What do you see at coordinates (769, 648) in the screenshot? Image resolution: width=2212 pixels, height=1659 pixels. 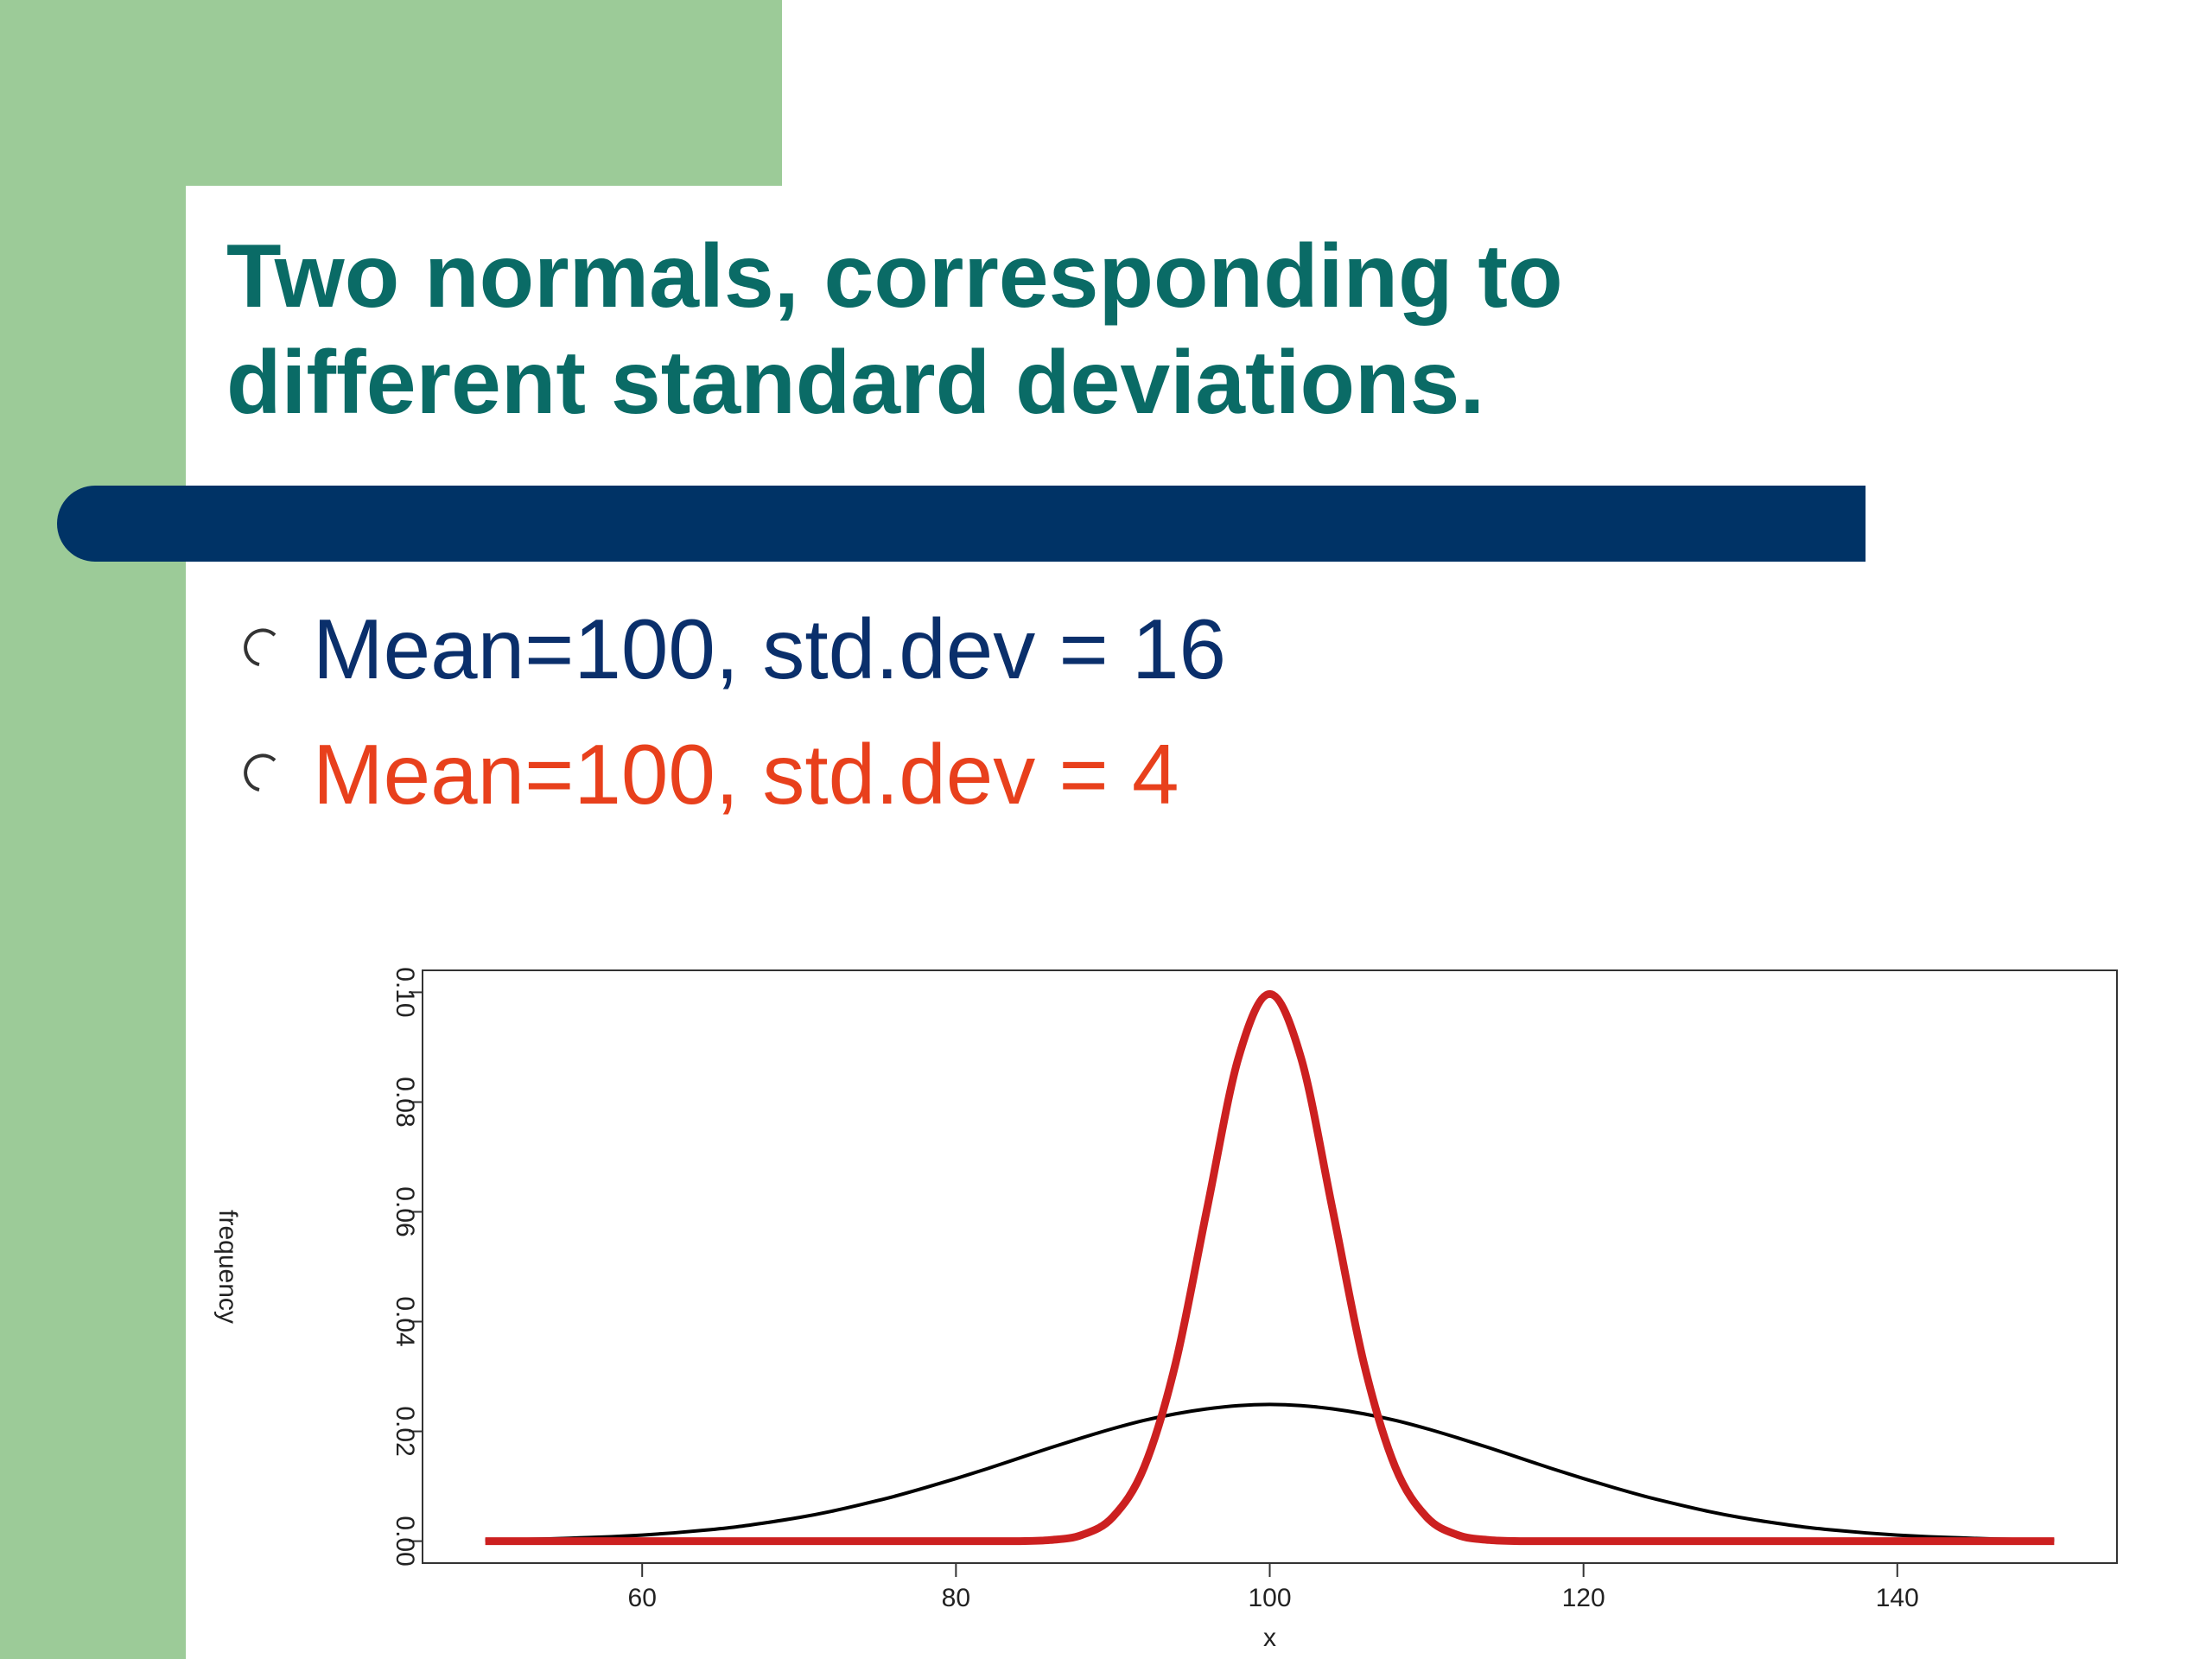 I see `bullet-text: Mean=100, std.dev = 16` at bounding box center [769, 648].